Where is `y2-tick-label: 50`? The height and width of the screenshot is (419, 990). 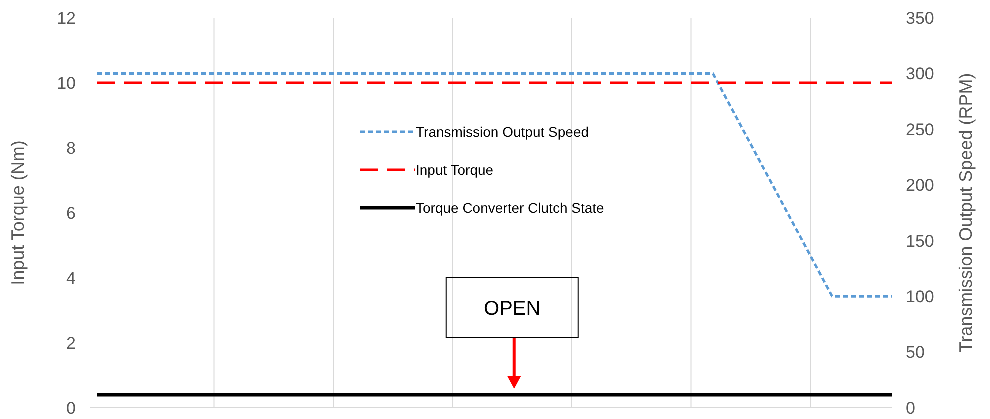 y2-tick-label: 50 is located at coordinates (915, 352).